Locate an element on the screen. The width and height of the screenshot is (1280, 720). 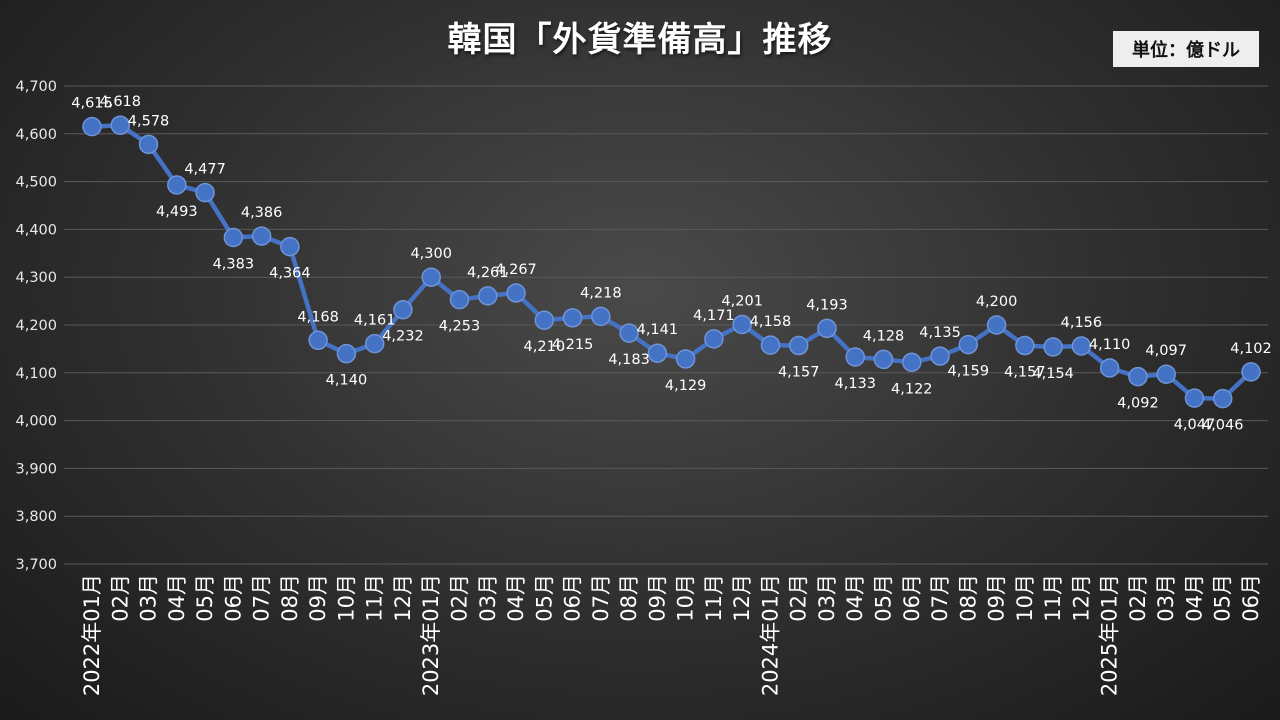
data-label: 4,141 is located at coordinates (658, 330).